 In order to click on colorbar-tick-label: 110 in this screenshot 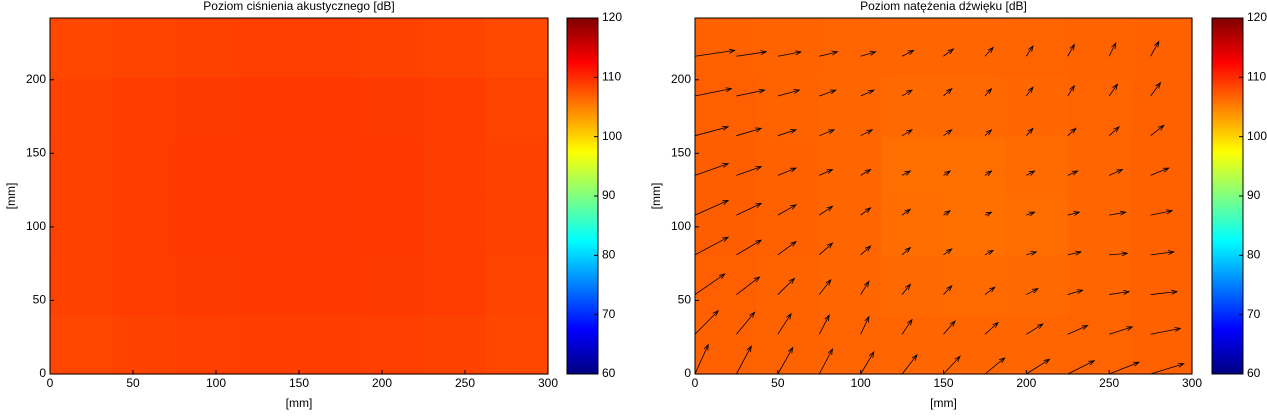, I will do `click(1256, 77)`.